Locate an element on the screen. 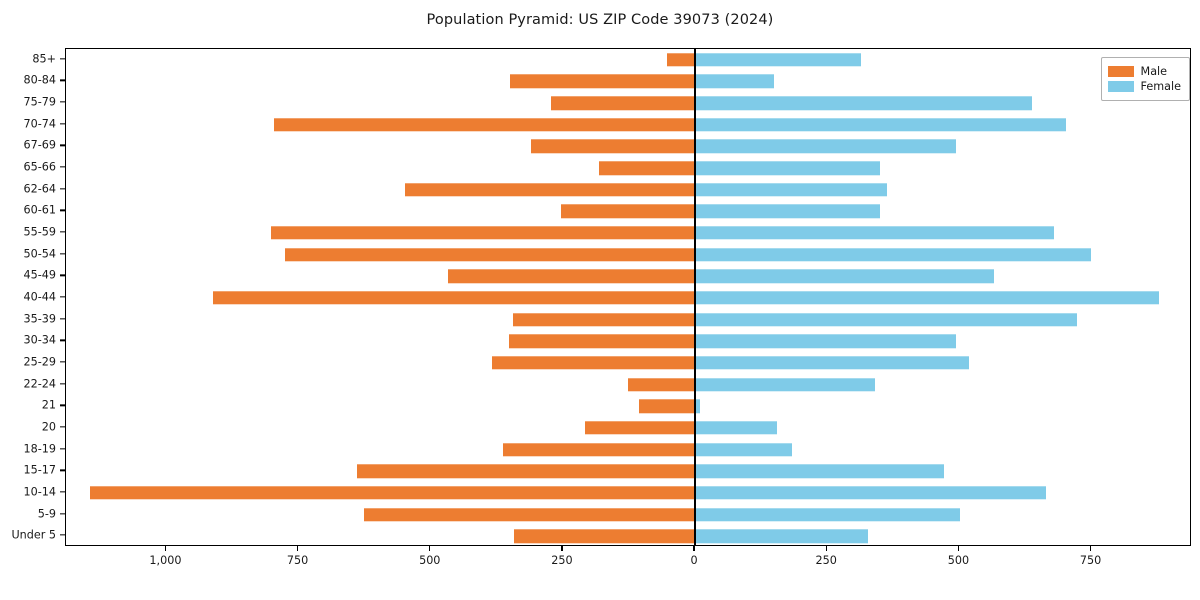 This screenshot has width=1200, height=600. y-tick-label: 21 is located at coordinates (48, 405).